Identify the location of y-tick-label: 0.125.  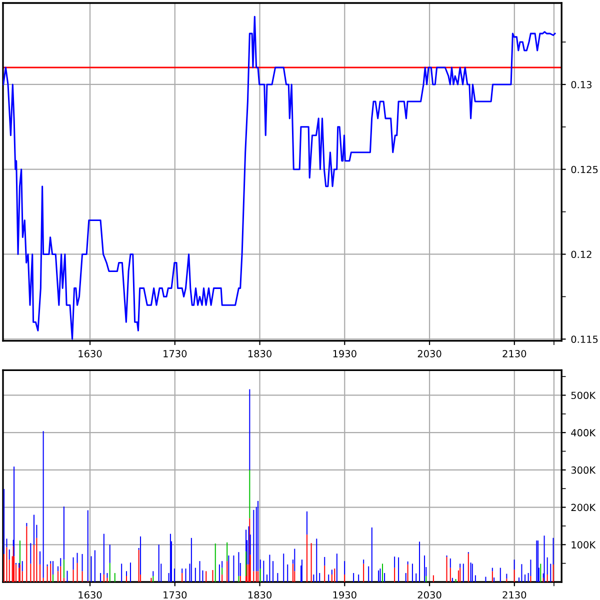
(584, 170).